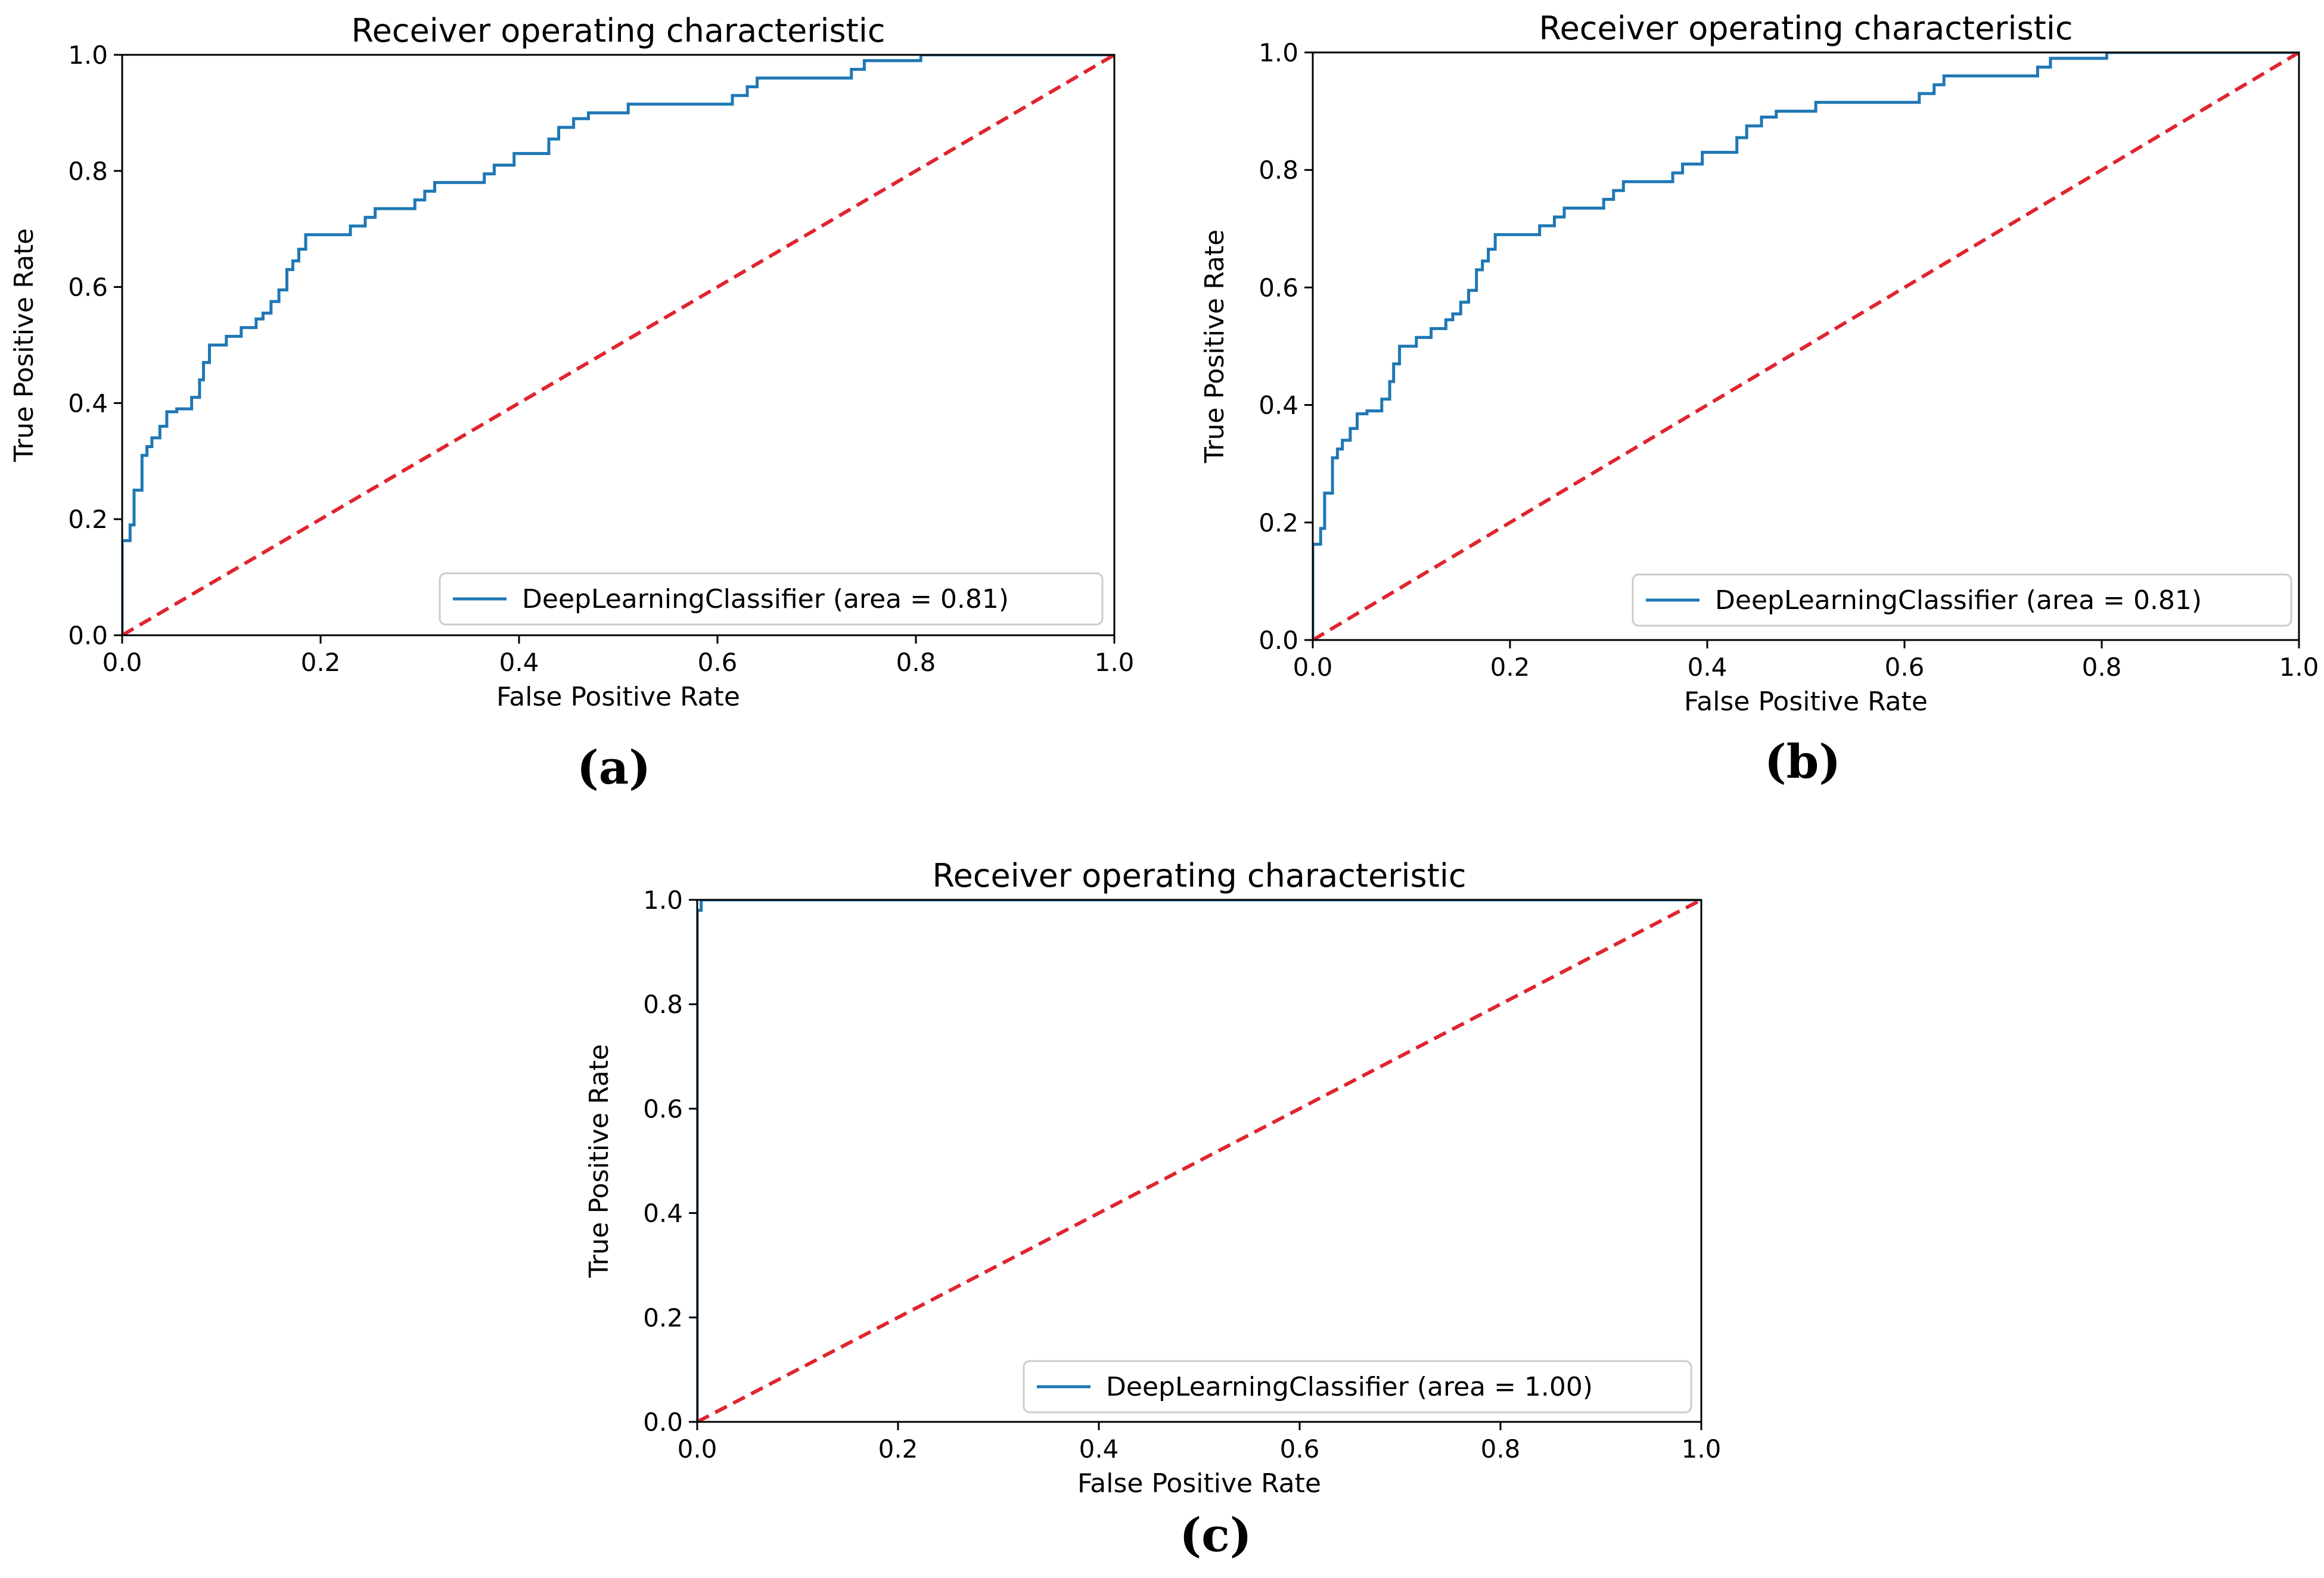  What do you see at coordinates (1349, 1387) in the screenshot?
I see `legend-entry: DeepLearningClassifier (area = 1.00)` at bounding box center [1349, 1387].